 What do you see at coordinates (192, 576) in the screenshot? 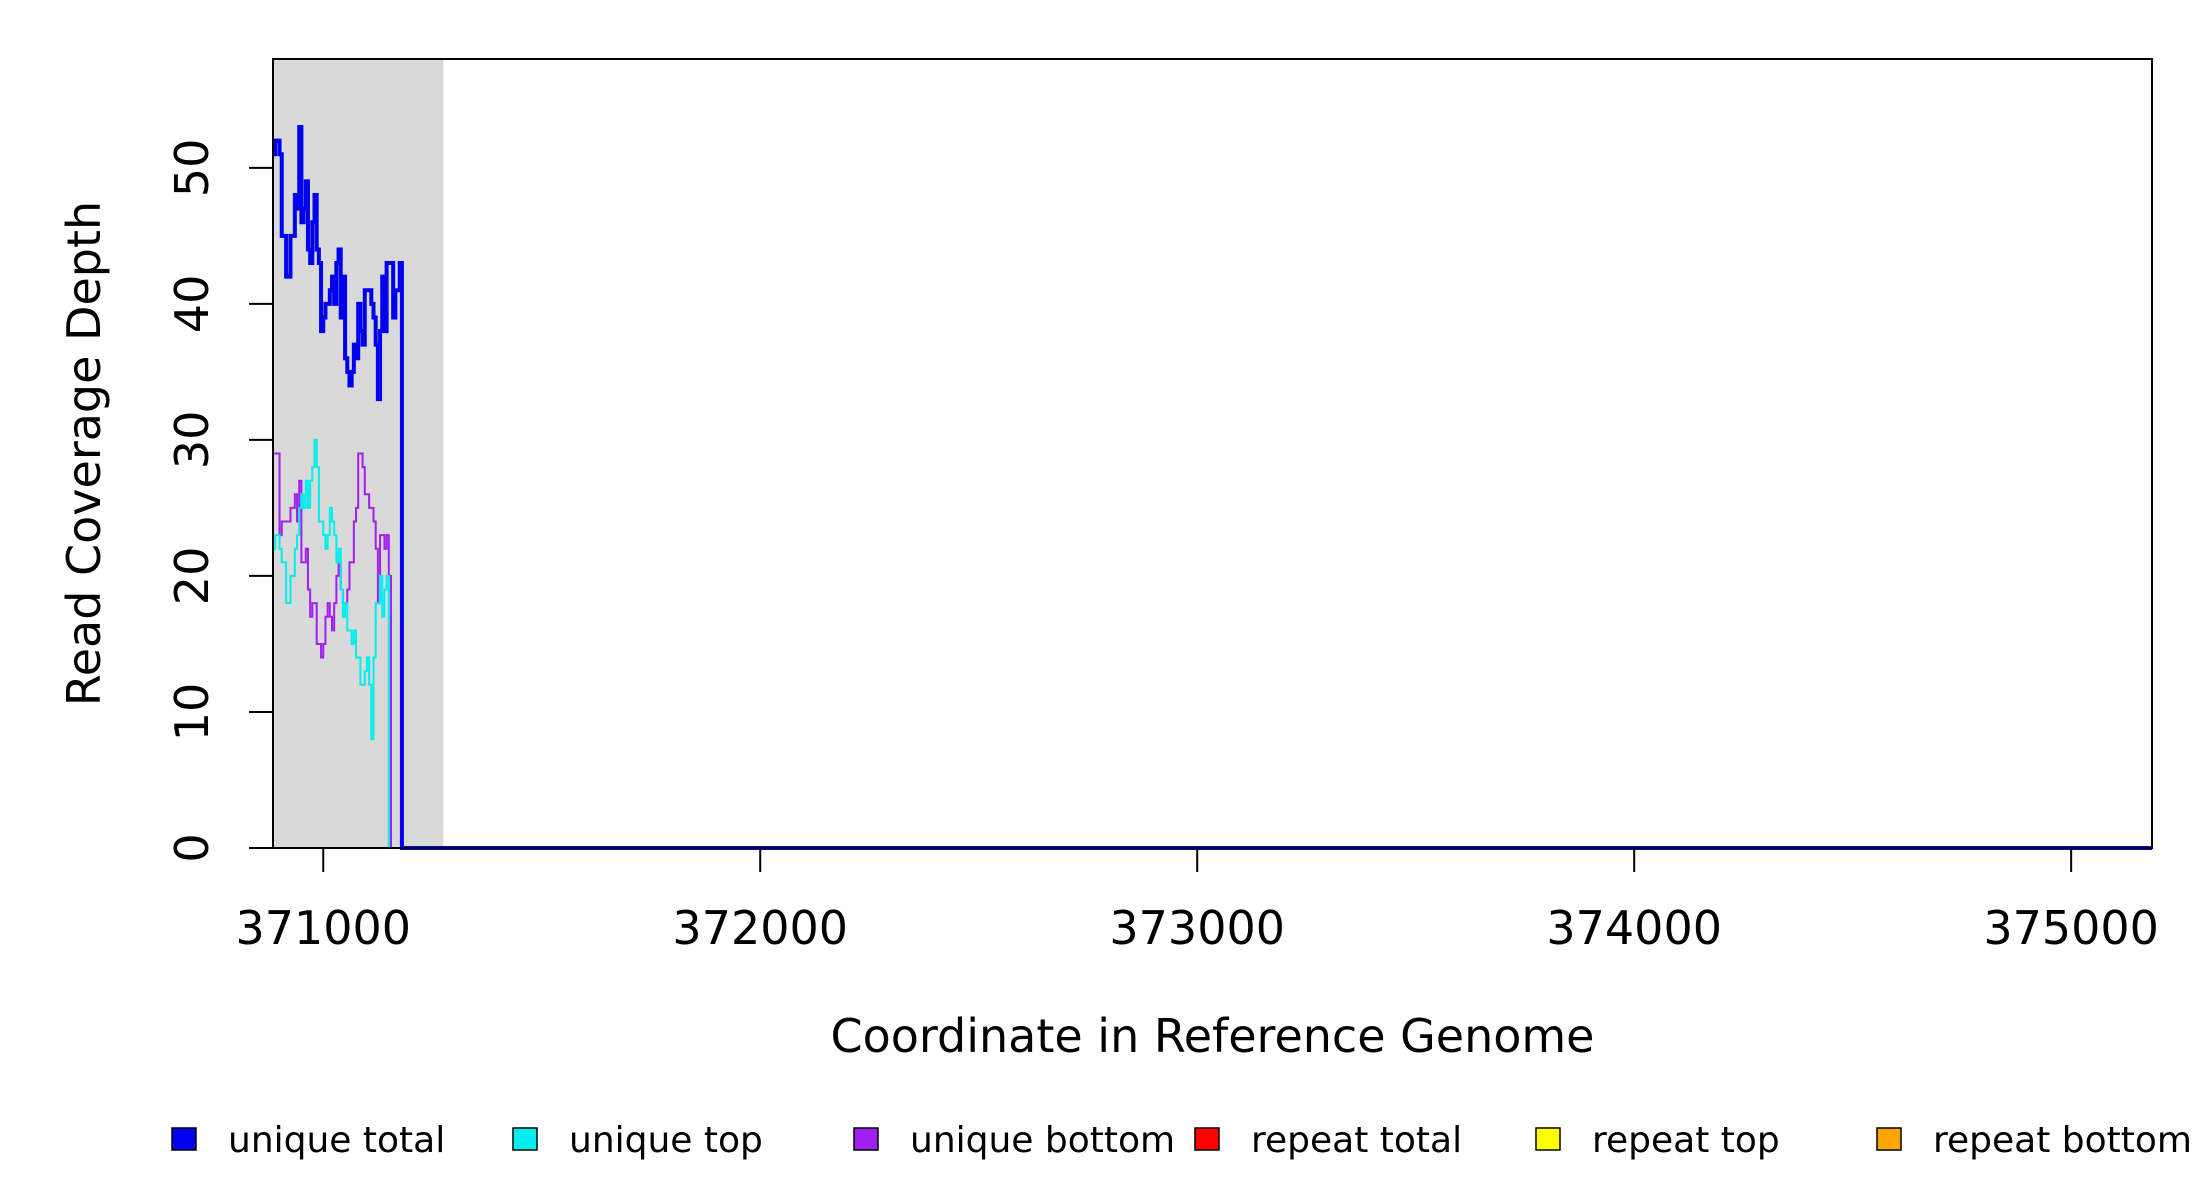
I see `y-tick-label: 20` at bounding box center [192, 576].